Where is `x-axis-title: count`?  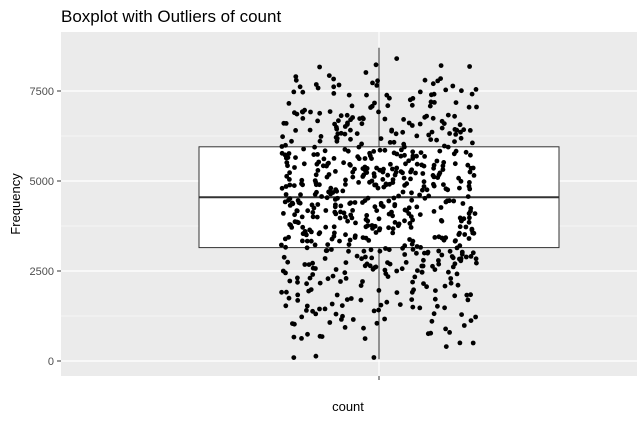 x-axis-title: count is located at coordinates (348, 406).